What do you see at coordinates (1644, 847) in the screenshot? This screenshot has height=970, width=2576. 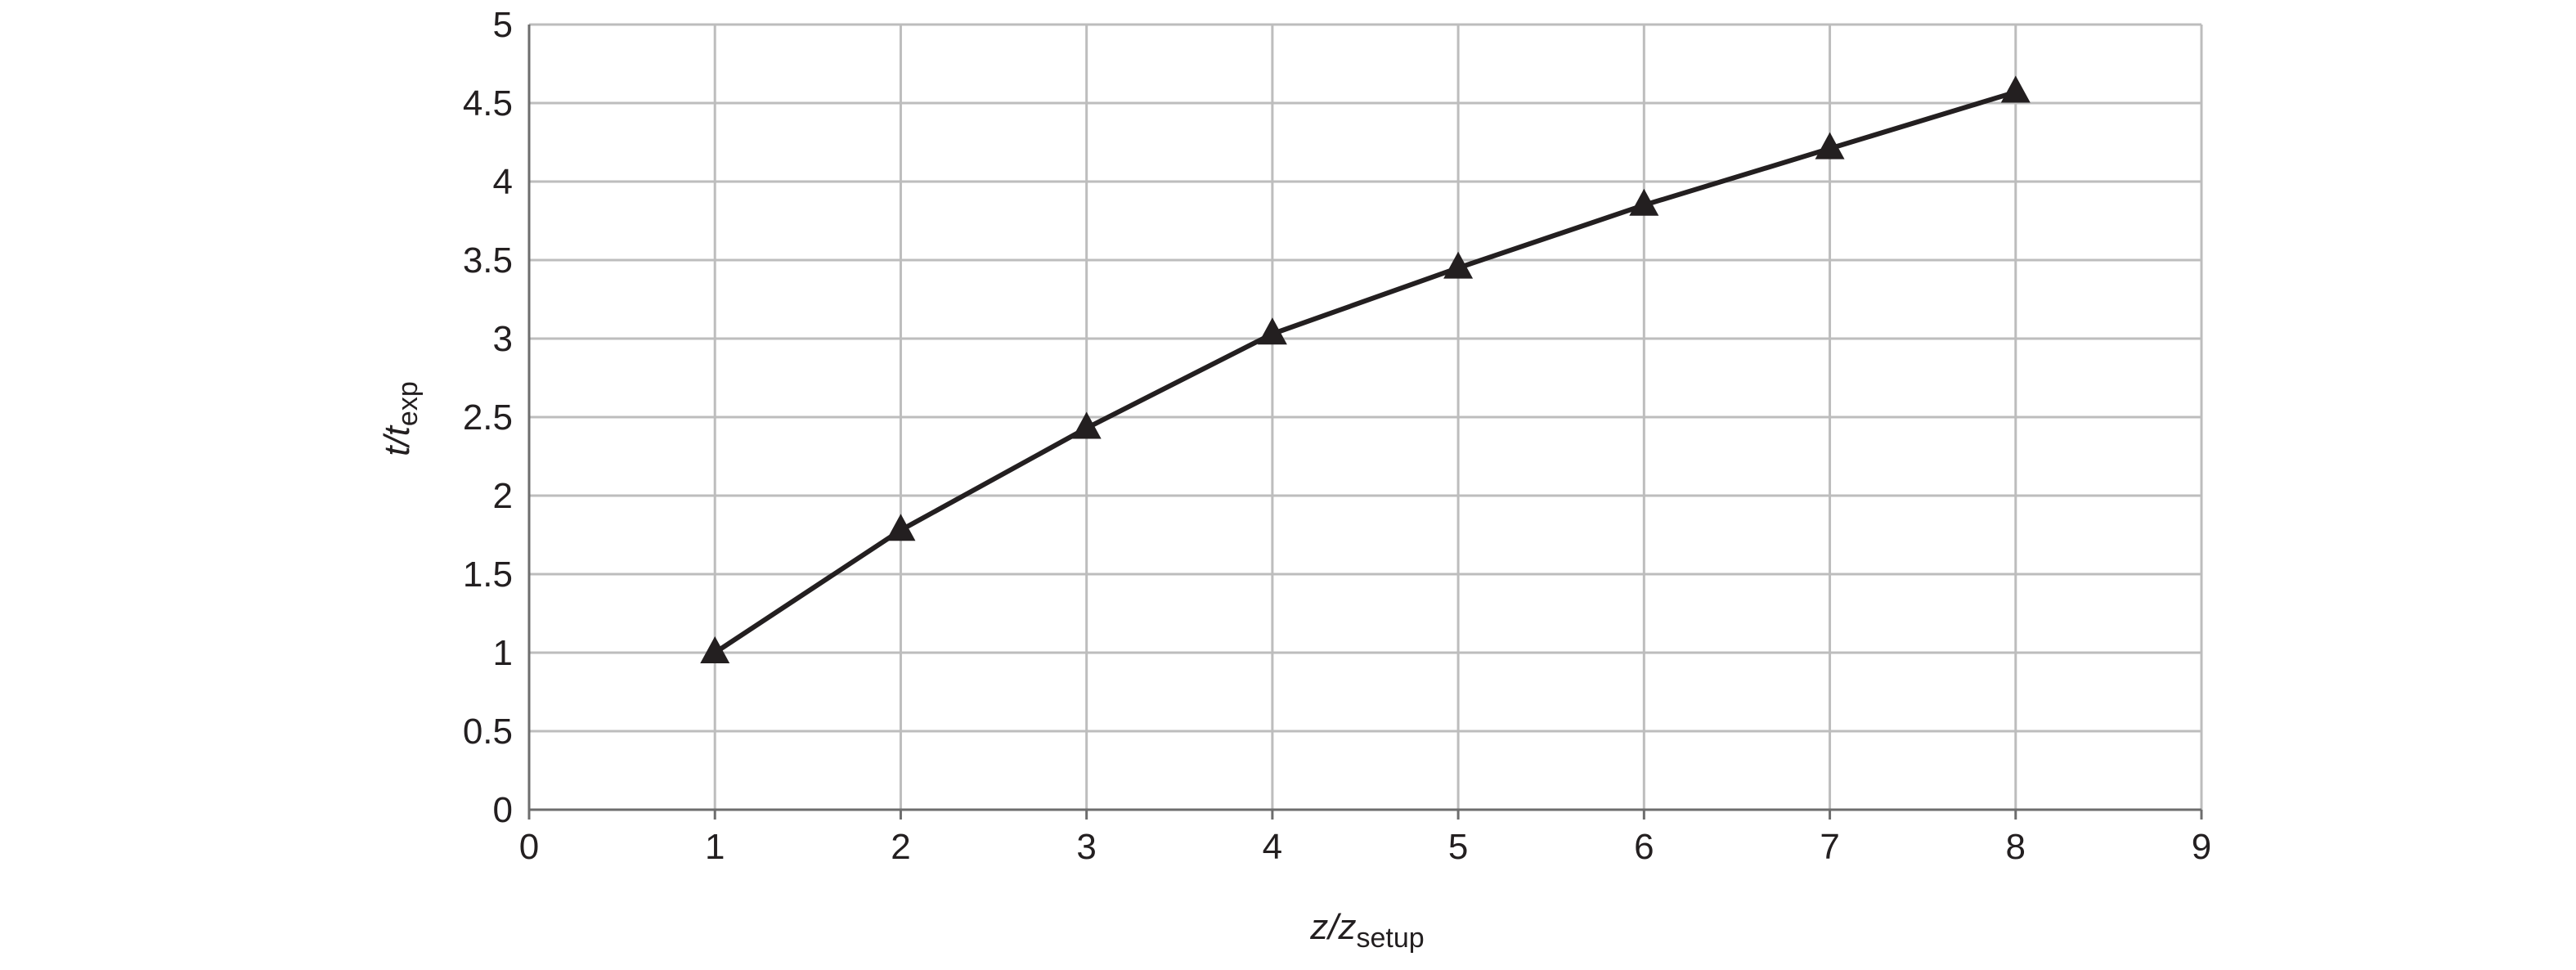 I see `x-tick-label: 6` at bounding box center [1644, 847].